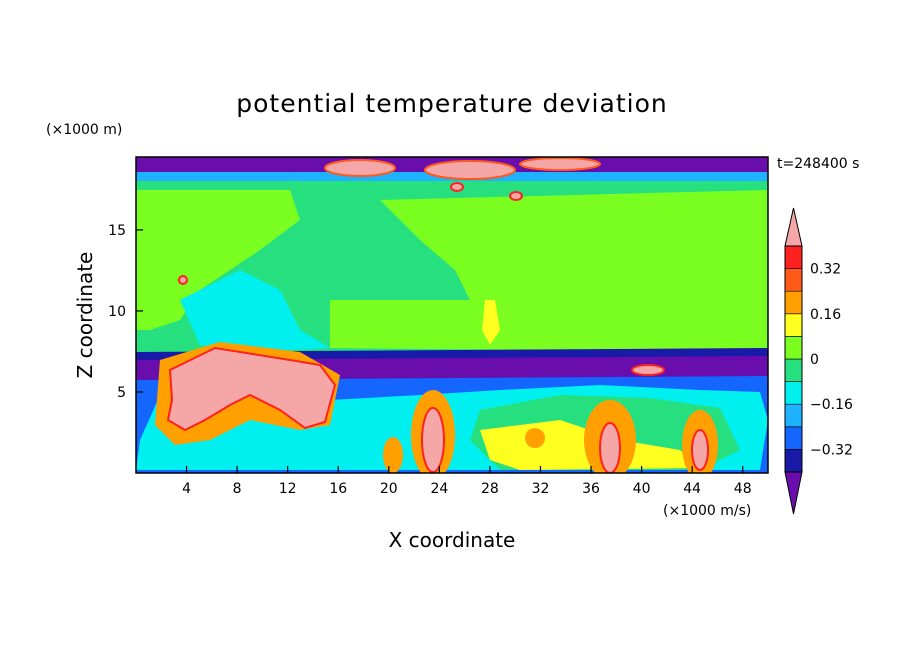  I want to click on y-axis: 5 10 15, so click(125, 312).